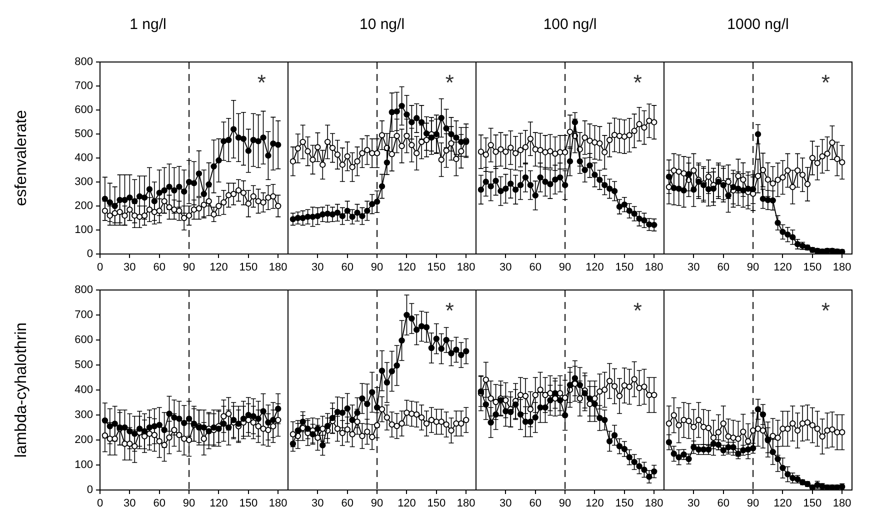  What do you see at coordinates (21, 390) in the screenshot?
I see `y-axis-title: lambda-cyhalothrin` at bounding box center [21, 390].